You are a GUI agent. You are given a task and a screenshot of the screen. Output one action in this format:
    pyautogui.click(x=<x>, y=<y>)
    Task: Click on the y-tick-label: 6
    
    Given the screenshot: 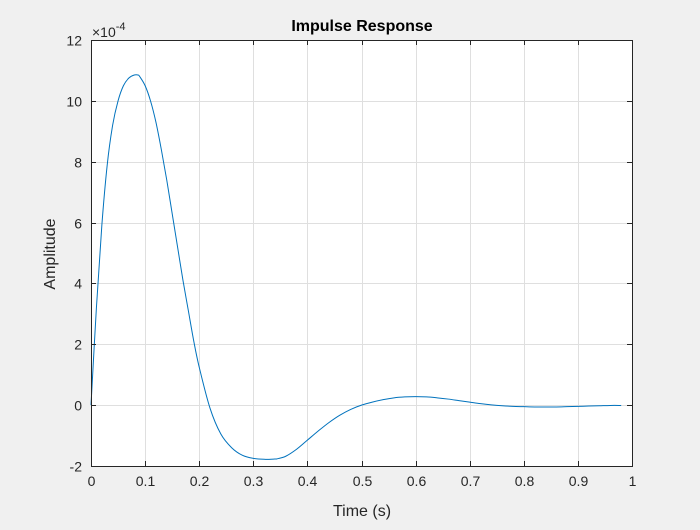 What is the action you would take?
    pyautogui.click(x=78, y=224)
    